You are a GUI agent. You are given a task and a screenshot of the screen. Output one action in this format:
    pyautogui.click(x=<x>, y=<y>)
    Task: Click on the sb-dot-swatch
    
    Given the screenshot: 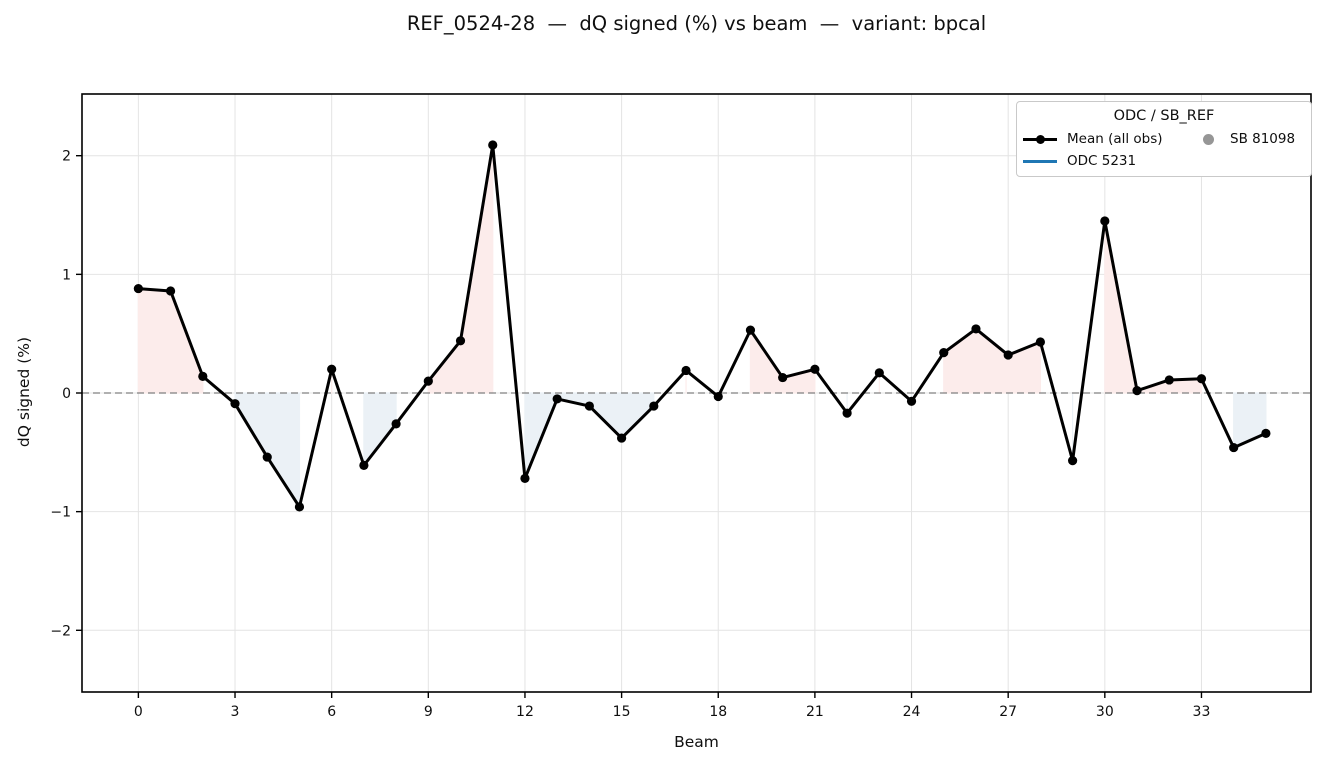 What is the action you would take?
    pyautogui.click(x=1208, y=139)
    